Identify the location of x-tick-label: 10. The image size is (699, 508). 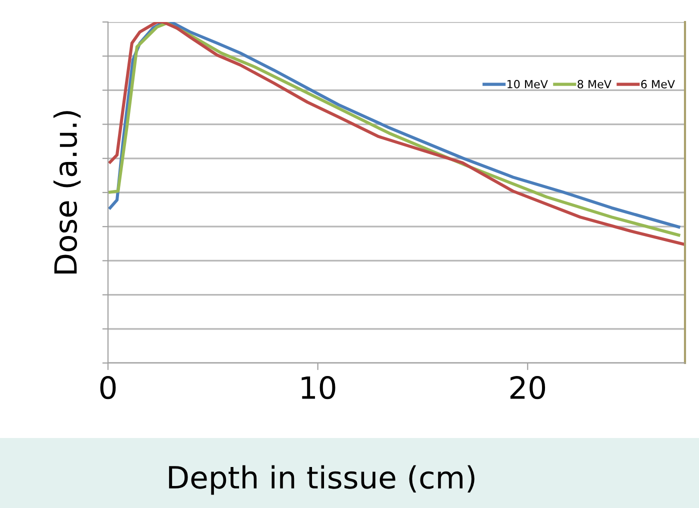
(319, 388).